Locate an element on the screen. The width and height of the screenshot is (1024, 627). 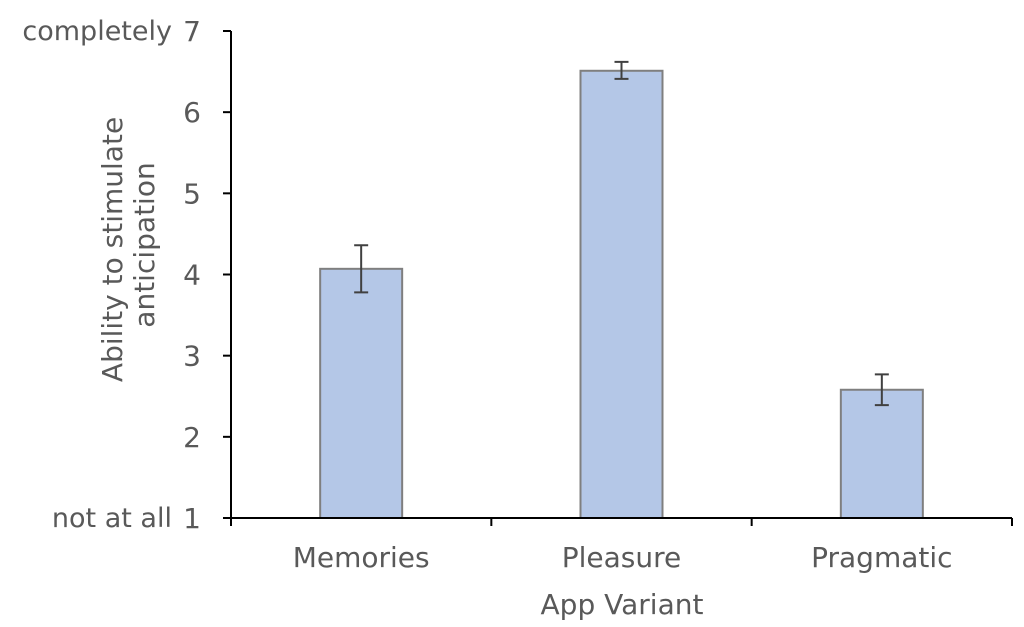
bar-memories is located at coordinates (361, 393).